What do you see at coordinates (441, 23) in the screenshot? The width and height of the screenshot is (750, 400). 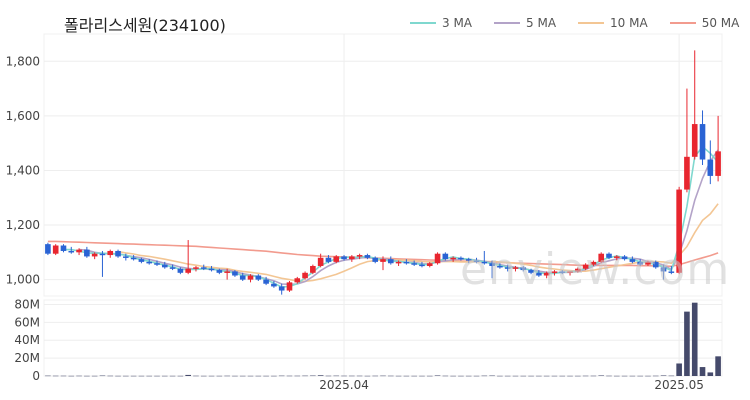 I see `legend-item-ma3: 3 MA` at bounding box center [441, 23].